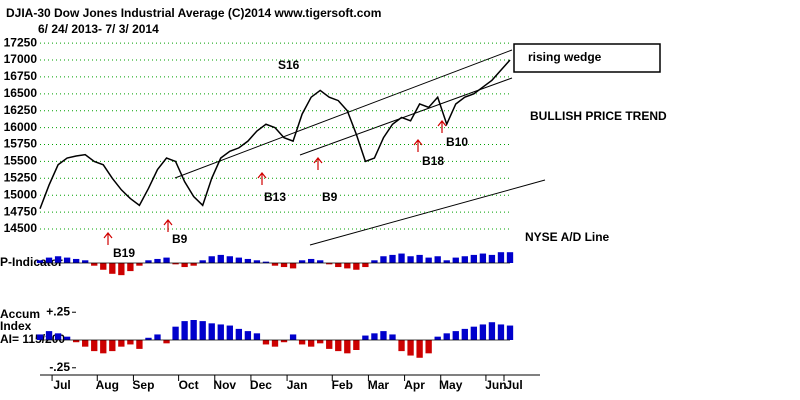  I want to click on chart-subtitle: 6/ 24/ 2013- 7/ 3/ 2014, so click(98, 29).